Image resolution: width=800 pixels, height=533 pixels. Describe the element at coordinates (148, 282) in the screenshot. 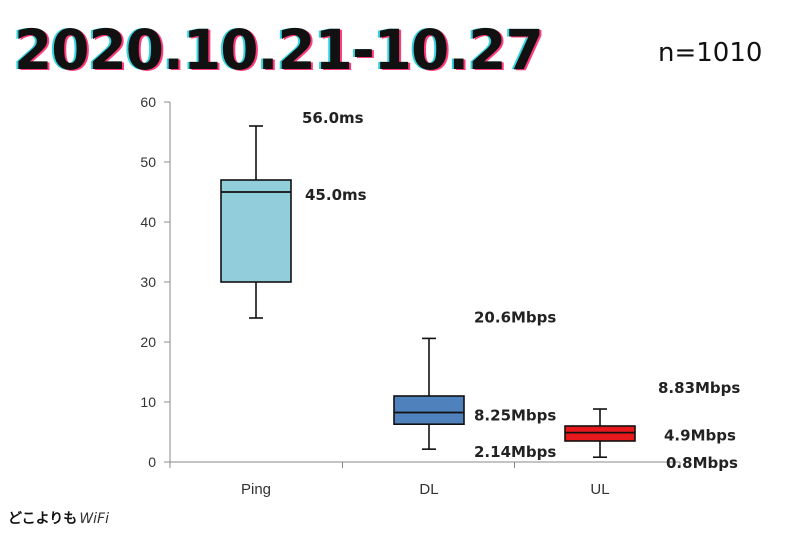

I see `y-tick-label: 30` at that location.